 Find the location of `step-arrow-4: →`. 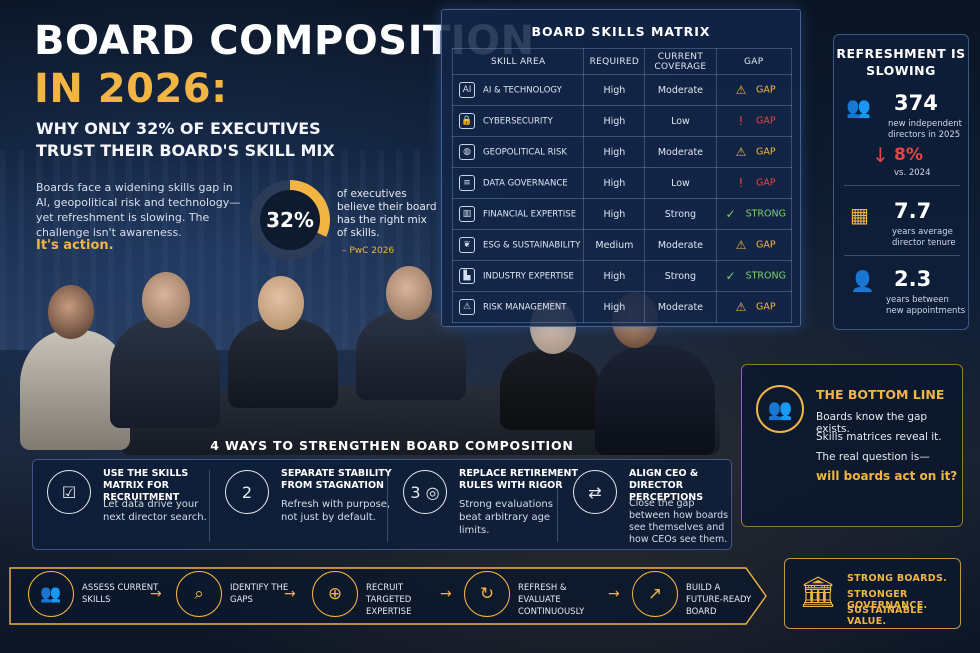

step-arrow-4: → is located at coordinates (614, 594).